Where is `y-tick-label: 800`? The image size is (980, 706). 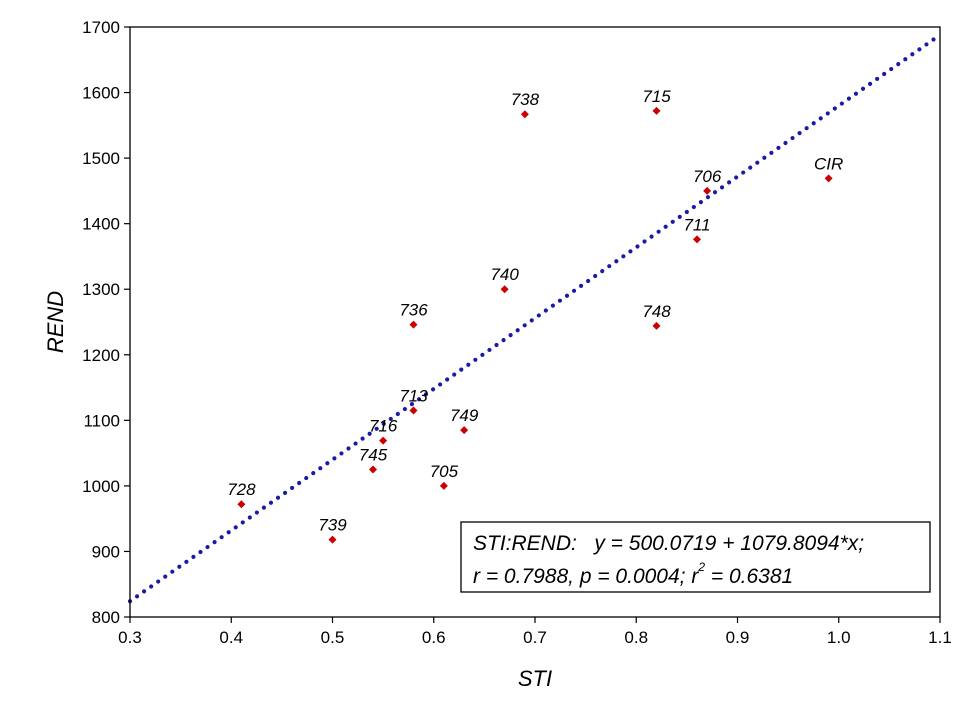
y-tick-label: 800 is located at coordinates (106, 617).